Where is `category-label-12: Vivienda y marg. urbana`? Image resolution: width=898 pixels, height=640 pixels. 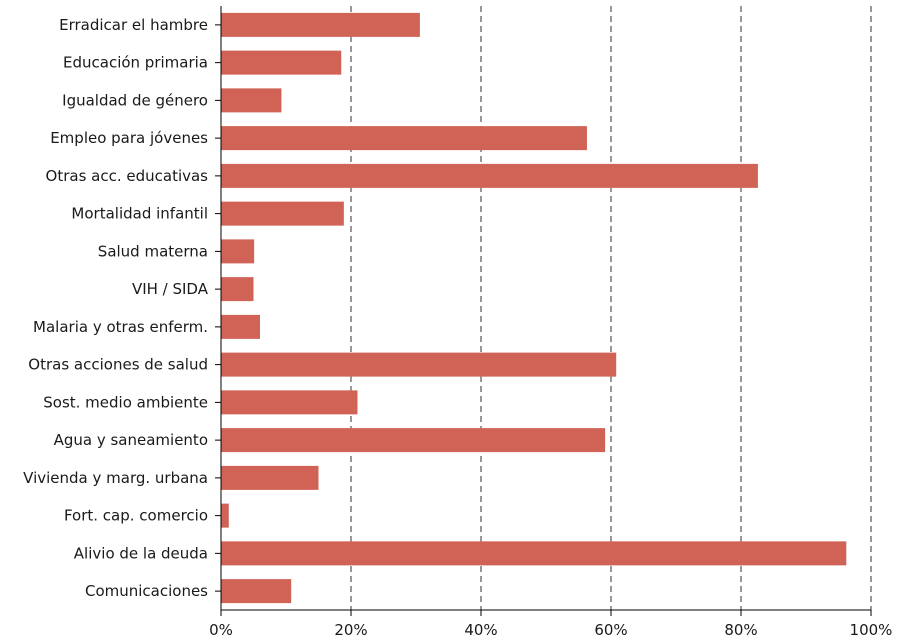 category-label-12: Vivienda y marg. urbana is located at coordinates (115, 478).